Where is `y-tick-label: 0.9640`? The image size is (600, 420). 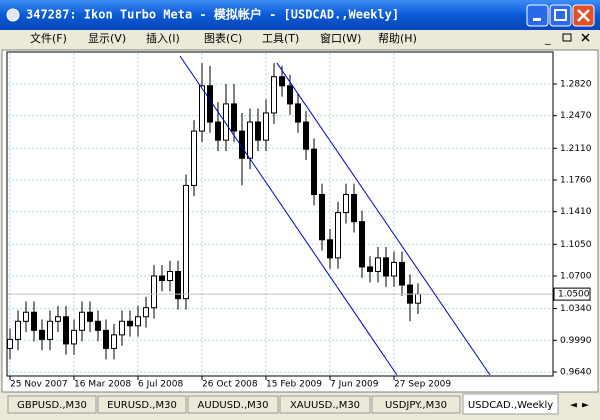
y-tick-label: 0.9640 is located at coordinates (576, 373).